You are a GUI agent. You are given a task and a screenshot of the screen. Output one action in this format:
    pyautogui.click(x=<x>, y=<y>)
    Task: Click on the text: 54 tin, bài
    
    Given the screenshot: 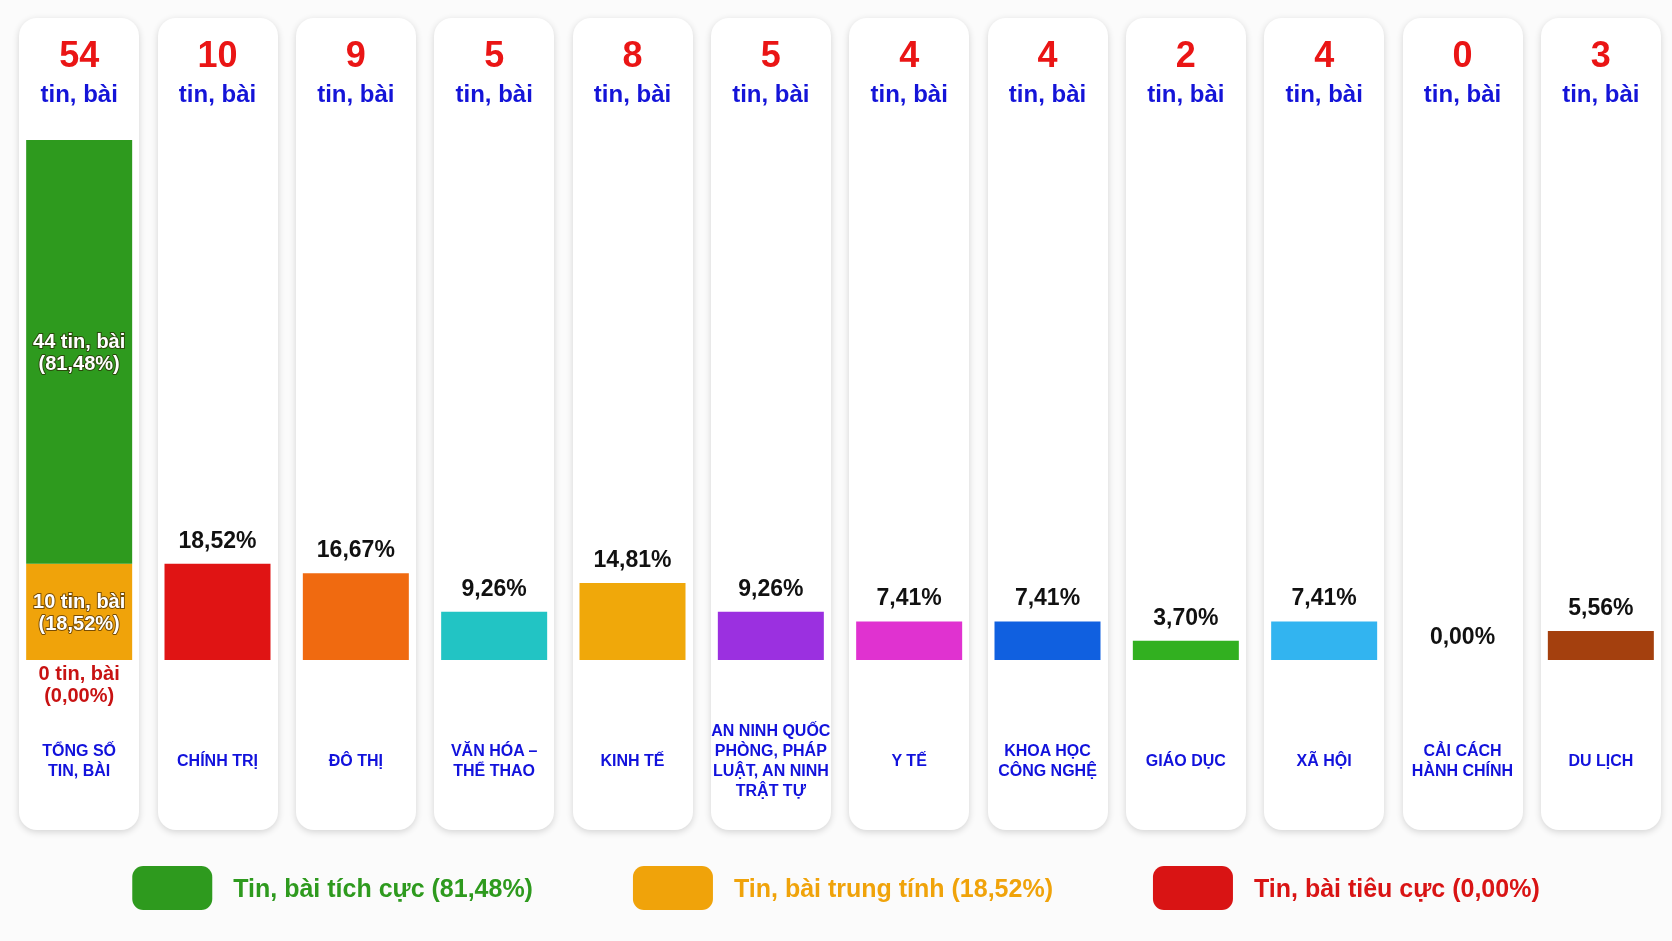 What is the action you would take?
    pyautogui.click(x=79, y=70)
    